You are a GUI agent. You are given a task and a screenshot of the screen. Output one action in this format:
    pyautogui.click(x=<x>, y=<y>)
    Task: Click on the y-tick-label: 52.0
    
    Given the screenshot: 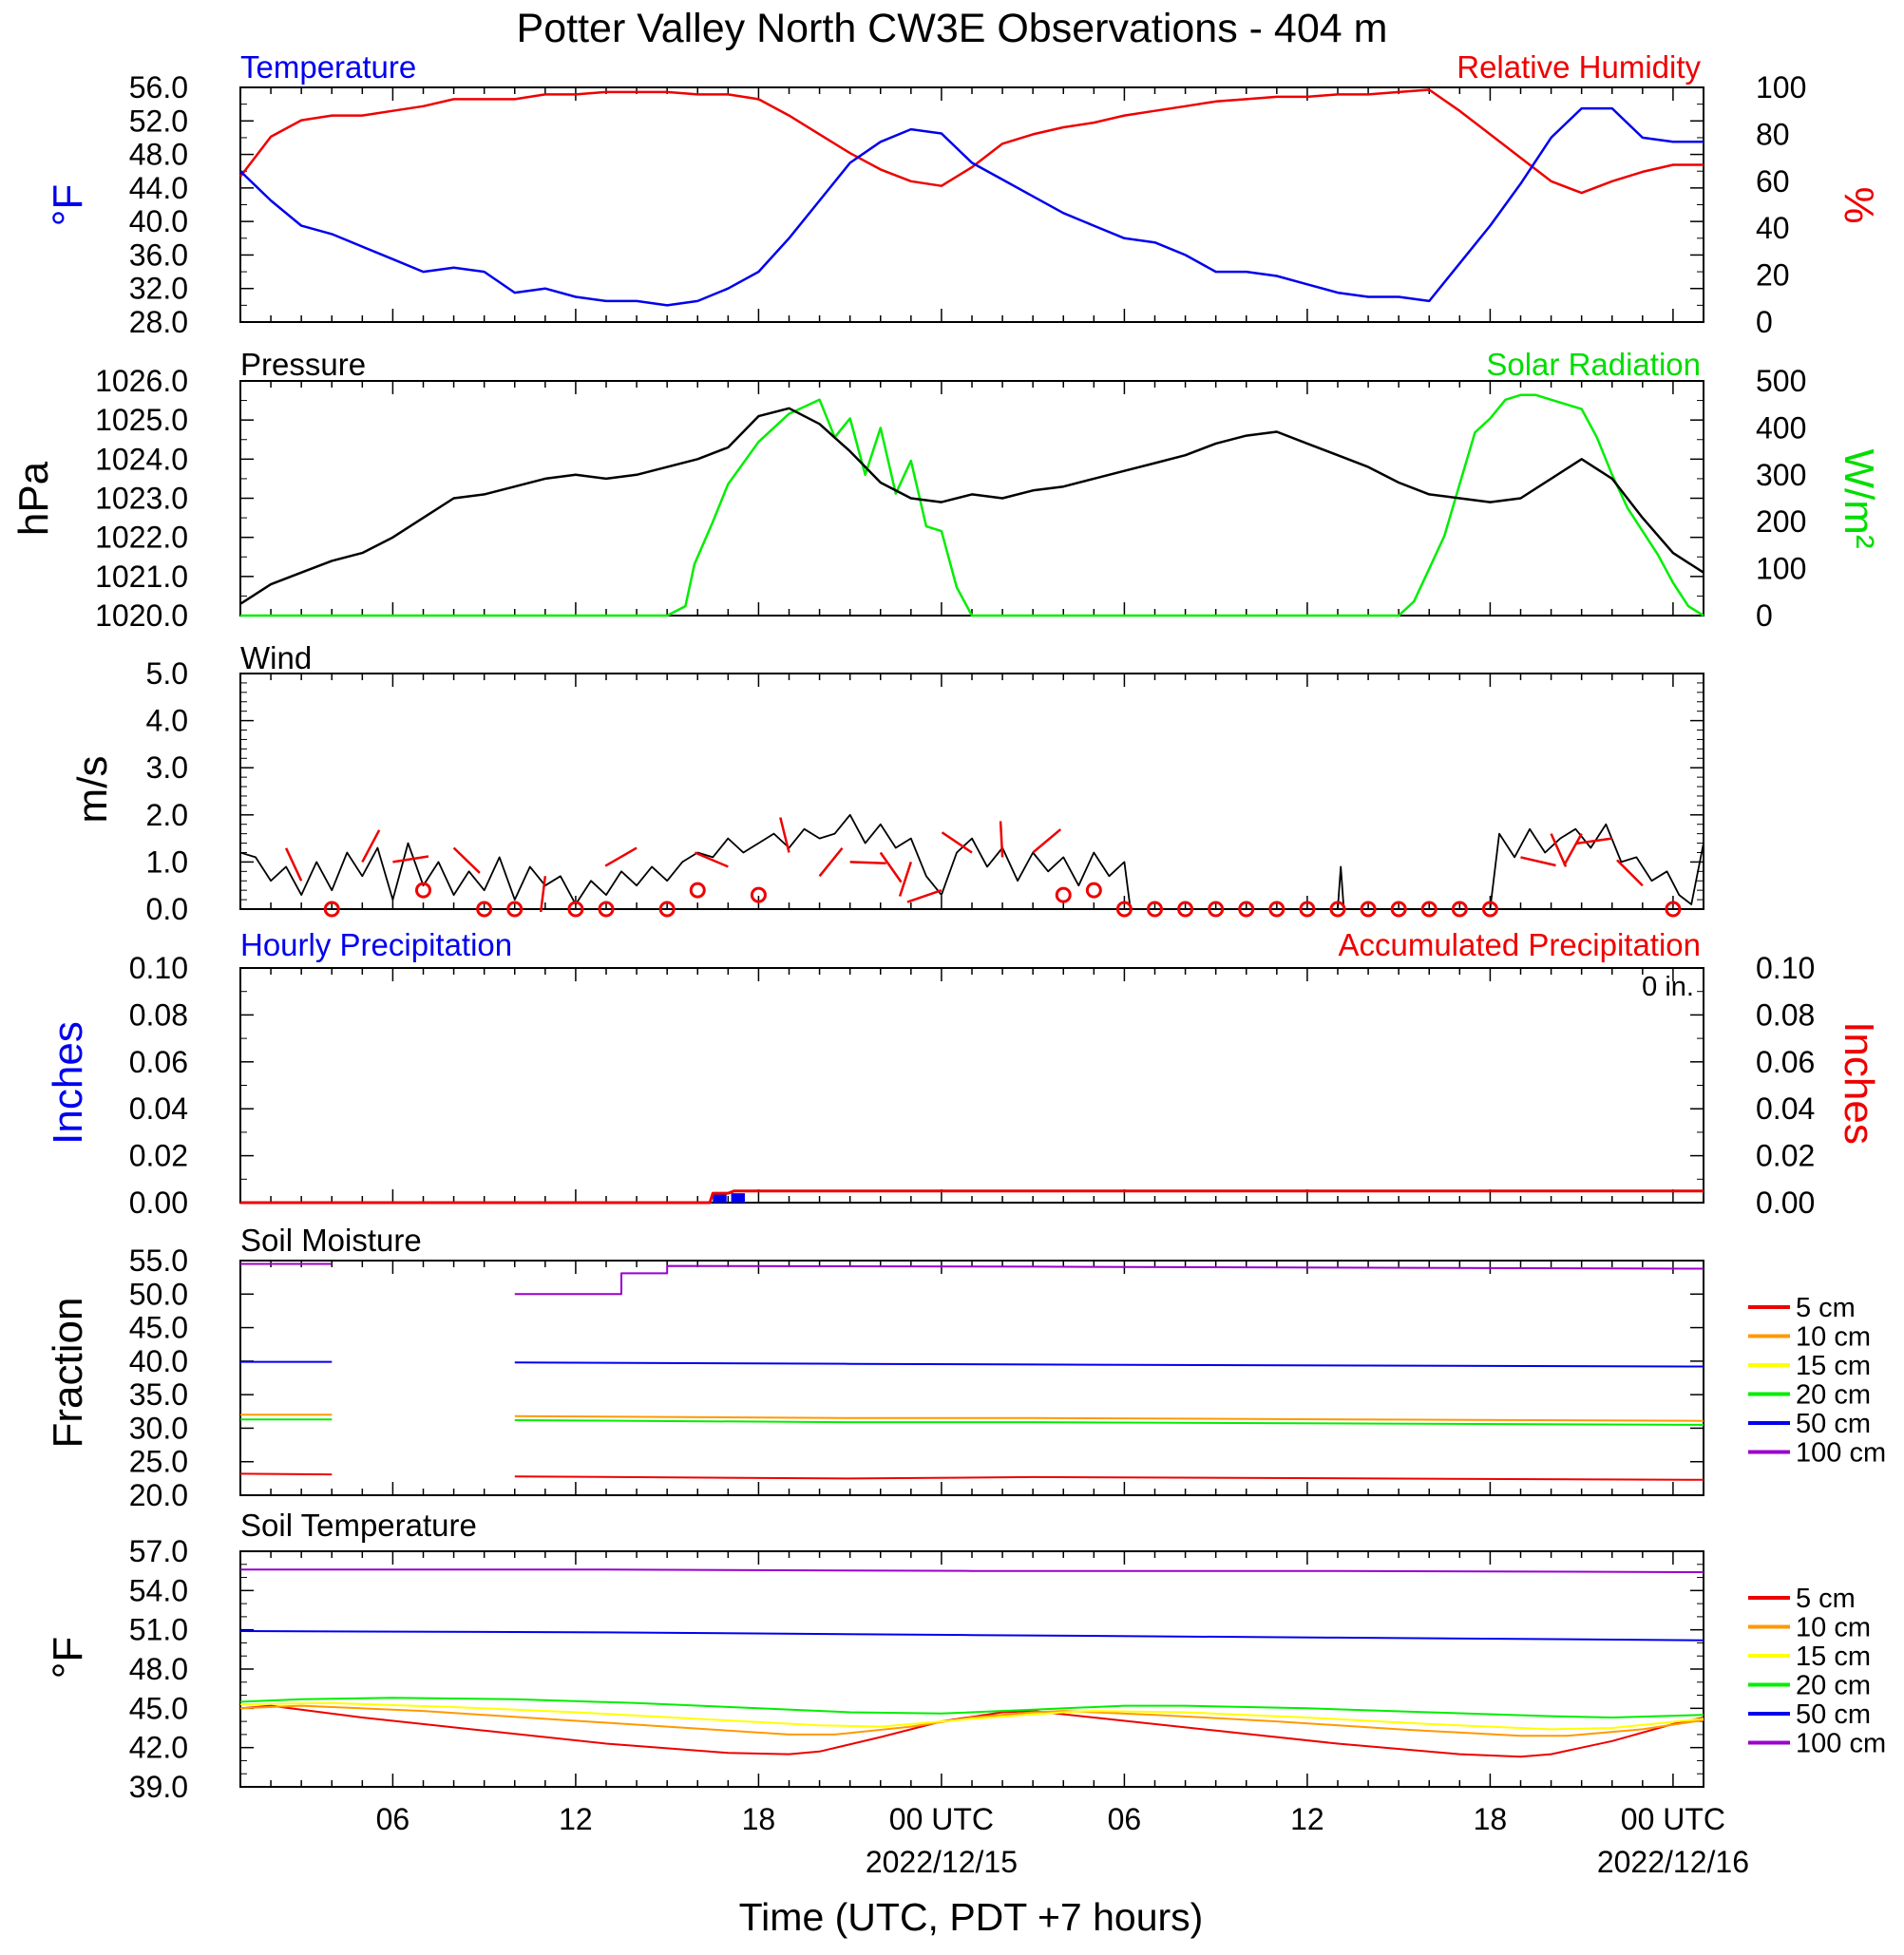 What is the action you would take?
    pyautogui.click(x=158, y=121)
    